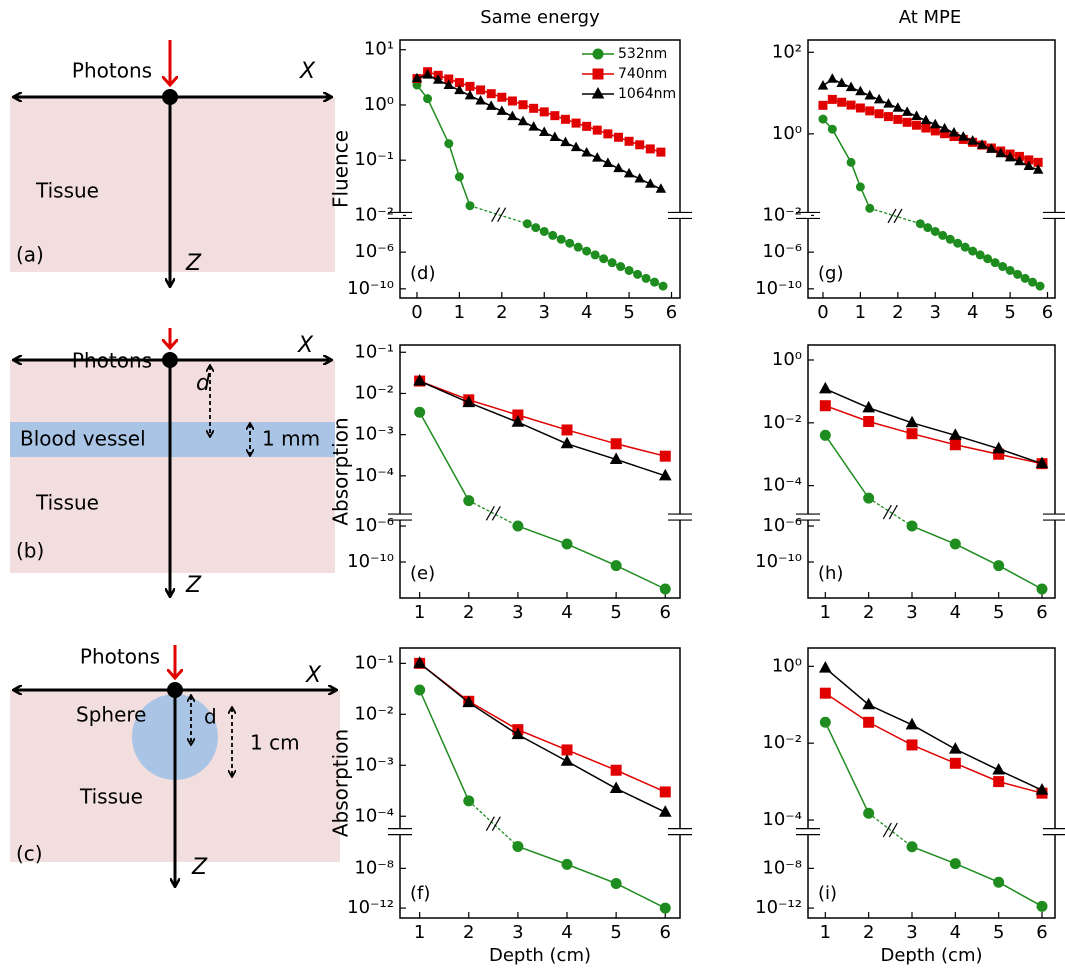 Image resolution: width=1065 pixels, height=978 pixels. What do you see at coordinates (374, 475) in the screenshot?
I see `y-tick-label: 10⁻⁴` at bounding box center [374, 475].